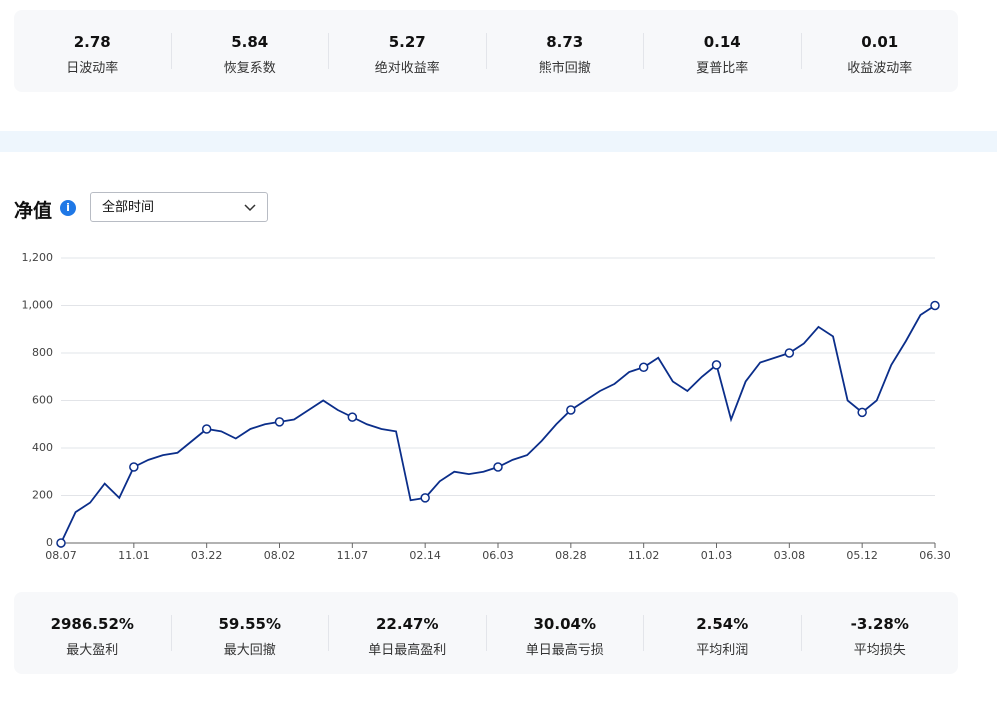  I want to click on stat-value: 0.14, so click(722, 42).